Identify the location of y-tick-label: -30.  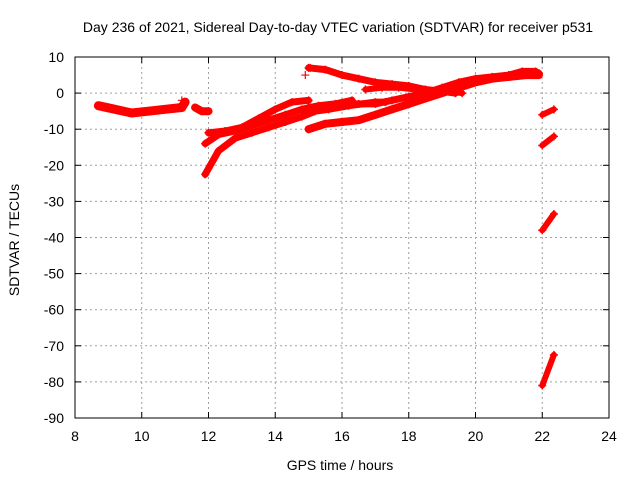
(54, 201).